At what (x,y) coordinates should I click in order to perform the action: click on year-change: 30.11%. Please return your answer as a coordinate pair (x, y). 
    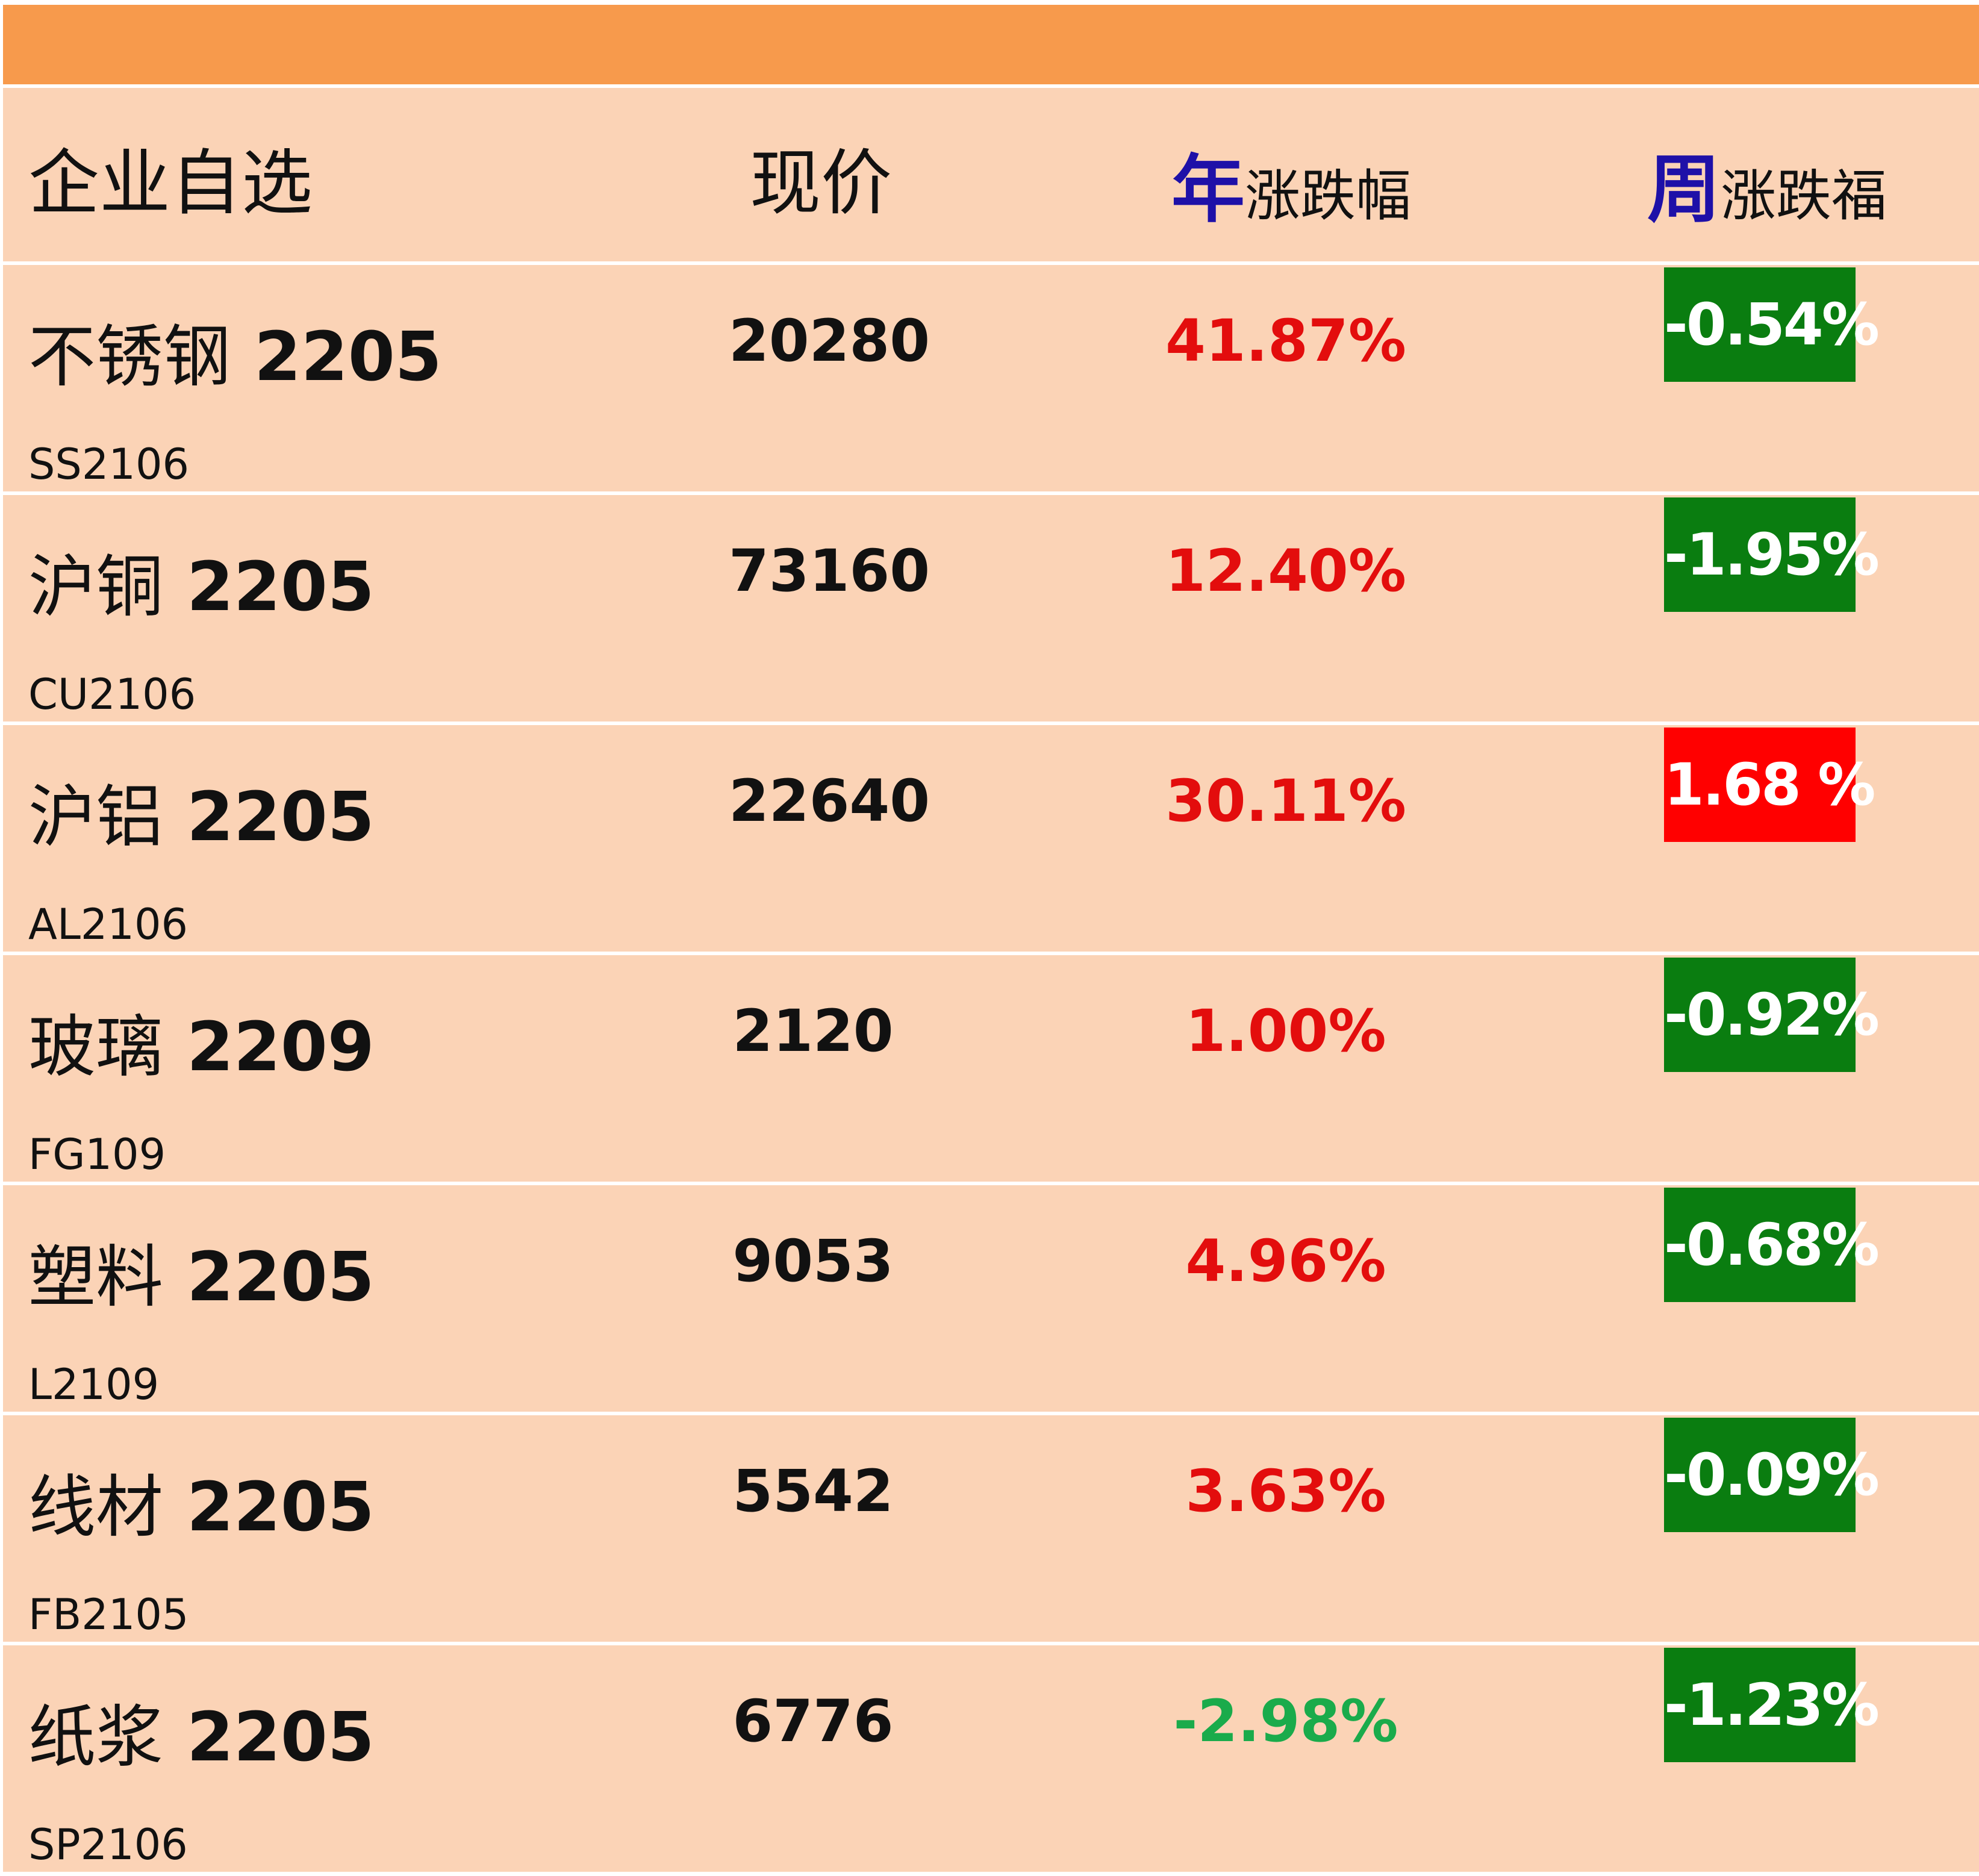
    Looking at the image, I should click on (1285, 801).